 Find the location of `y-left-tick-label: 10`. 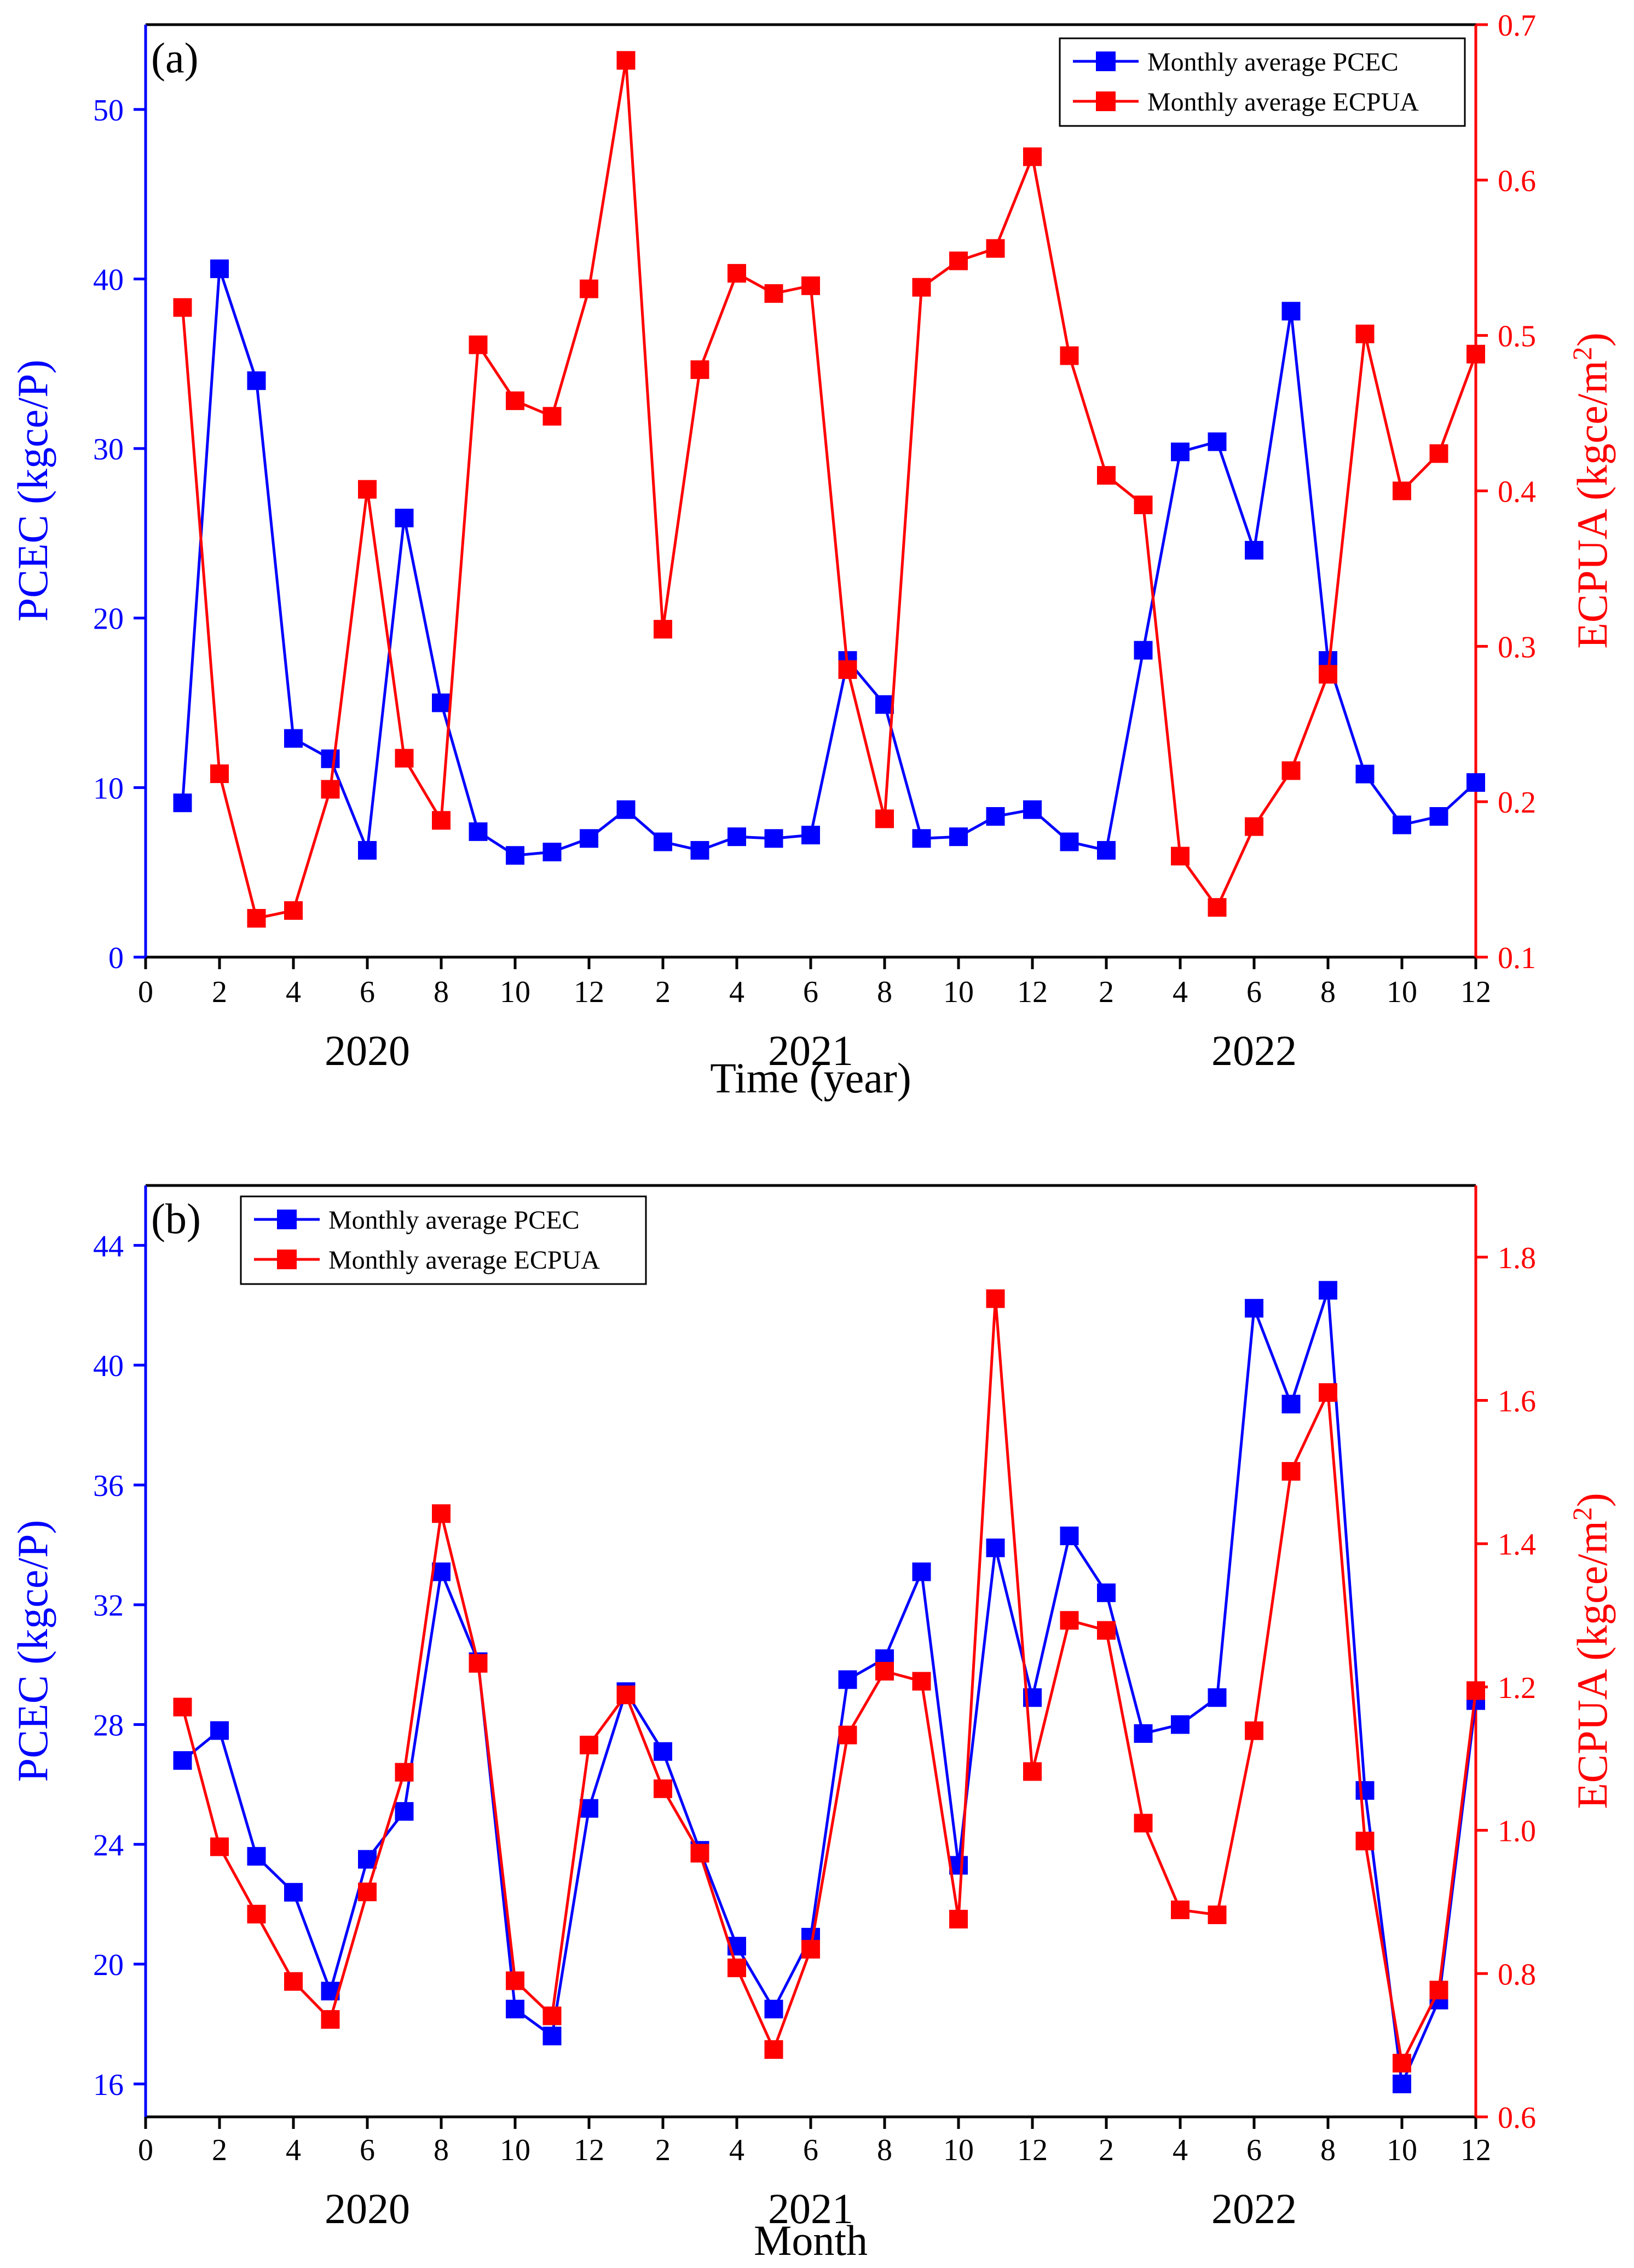

y-left-tick-label: 10 is located at coordinates (108, 788).